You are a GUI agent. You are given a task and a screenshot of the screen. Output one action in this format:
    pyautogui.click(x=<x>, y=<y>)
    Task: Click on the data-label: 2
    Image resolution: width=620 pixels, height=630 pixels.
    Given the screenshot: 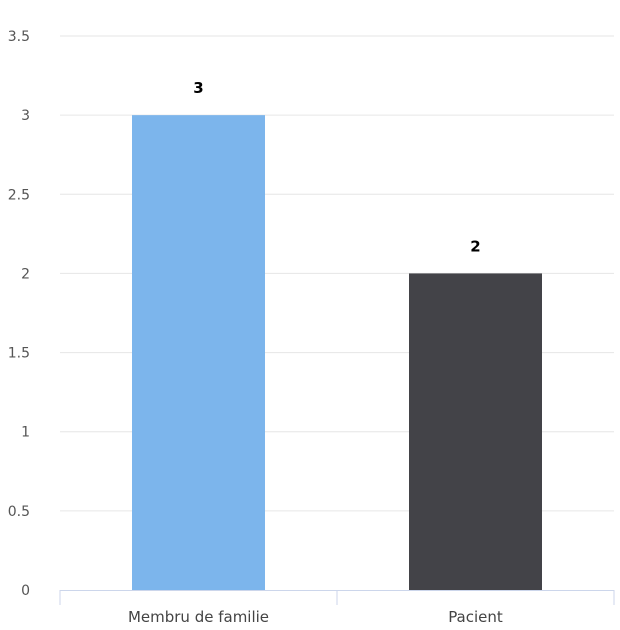 What is the action you would take?
    pyautogui.click(x=475, y=246)
    